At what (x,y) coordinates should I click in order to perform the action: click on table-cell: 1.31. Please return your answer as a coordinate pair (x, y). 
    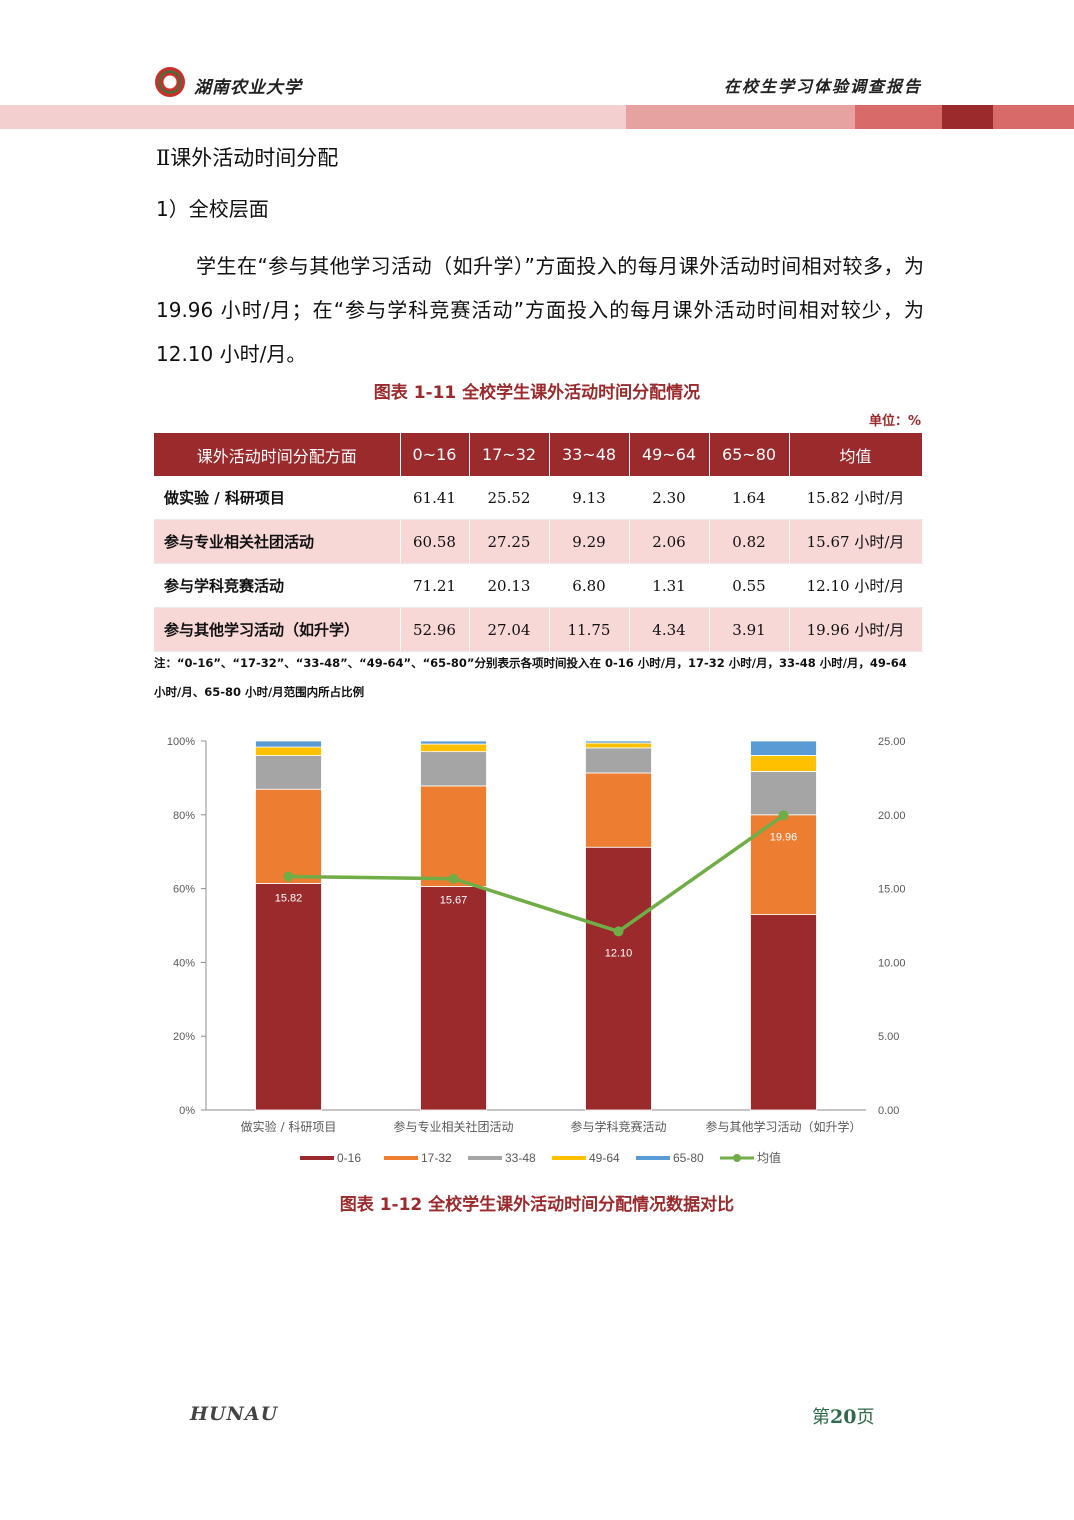
    Looking at the image, I should click on (669, 585).